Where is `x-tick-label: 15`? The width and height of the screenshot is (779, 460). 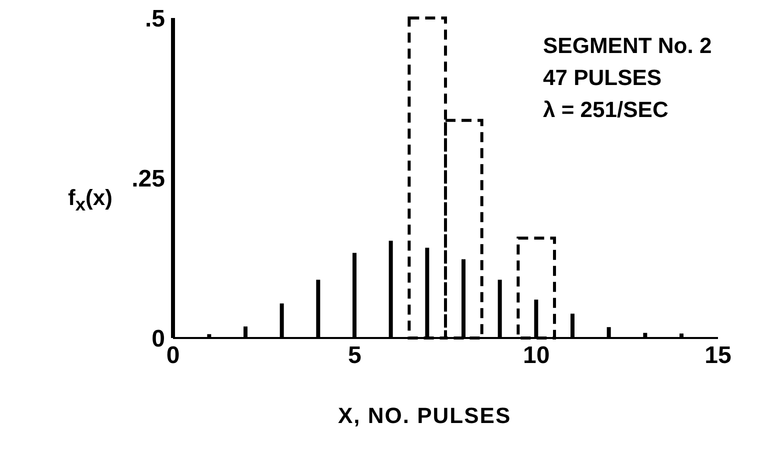 x-tick-label: 15 is located at coordinates (718, 356).